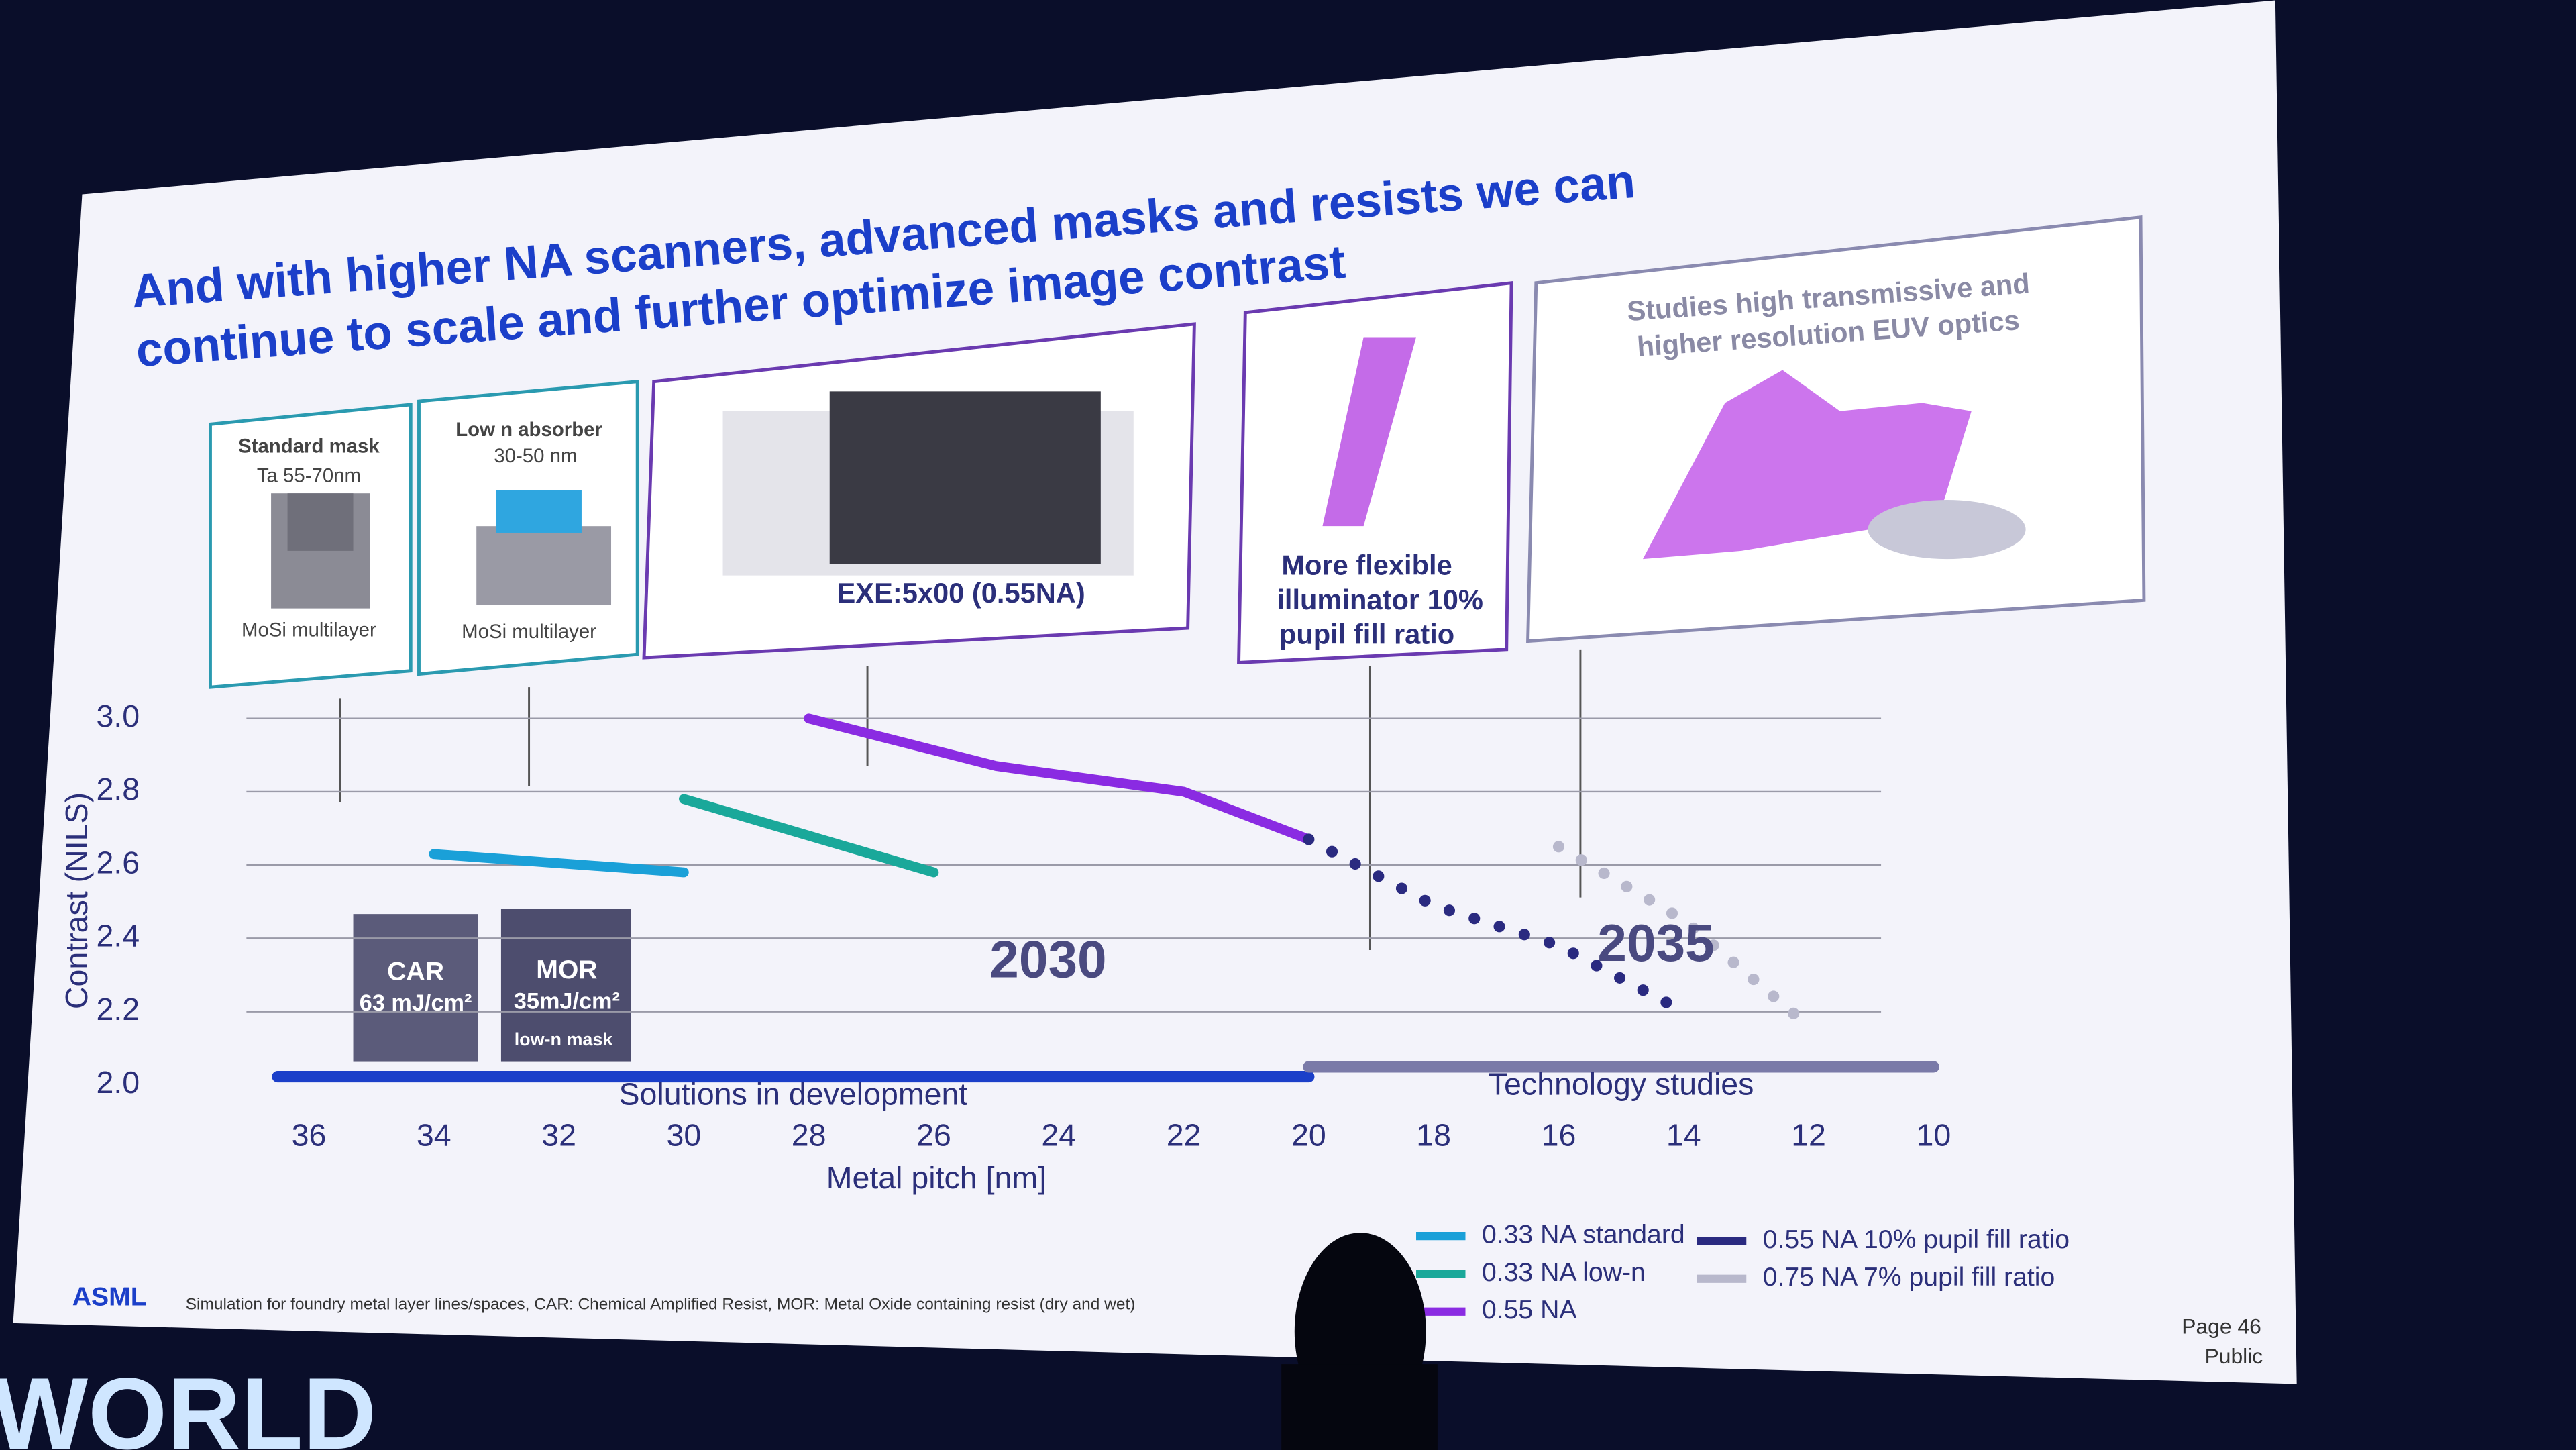 The image size is (2576, 1450). I want to click on resist-note: low-n mask, so click(564, 1039).